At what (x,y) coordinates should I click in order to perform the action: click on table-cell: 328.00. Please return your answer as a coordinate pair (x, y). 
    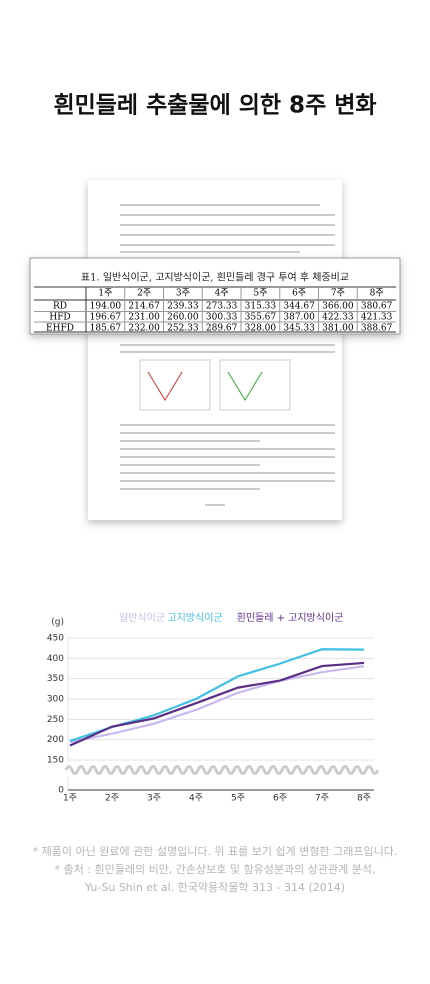
    Looking at the image, I should click on (261, 329).